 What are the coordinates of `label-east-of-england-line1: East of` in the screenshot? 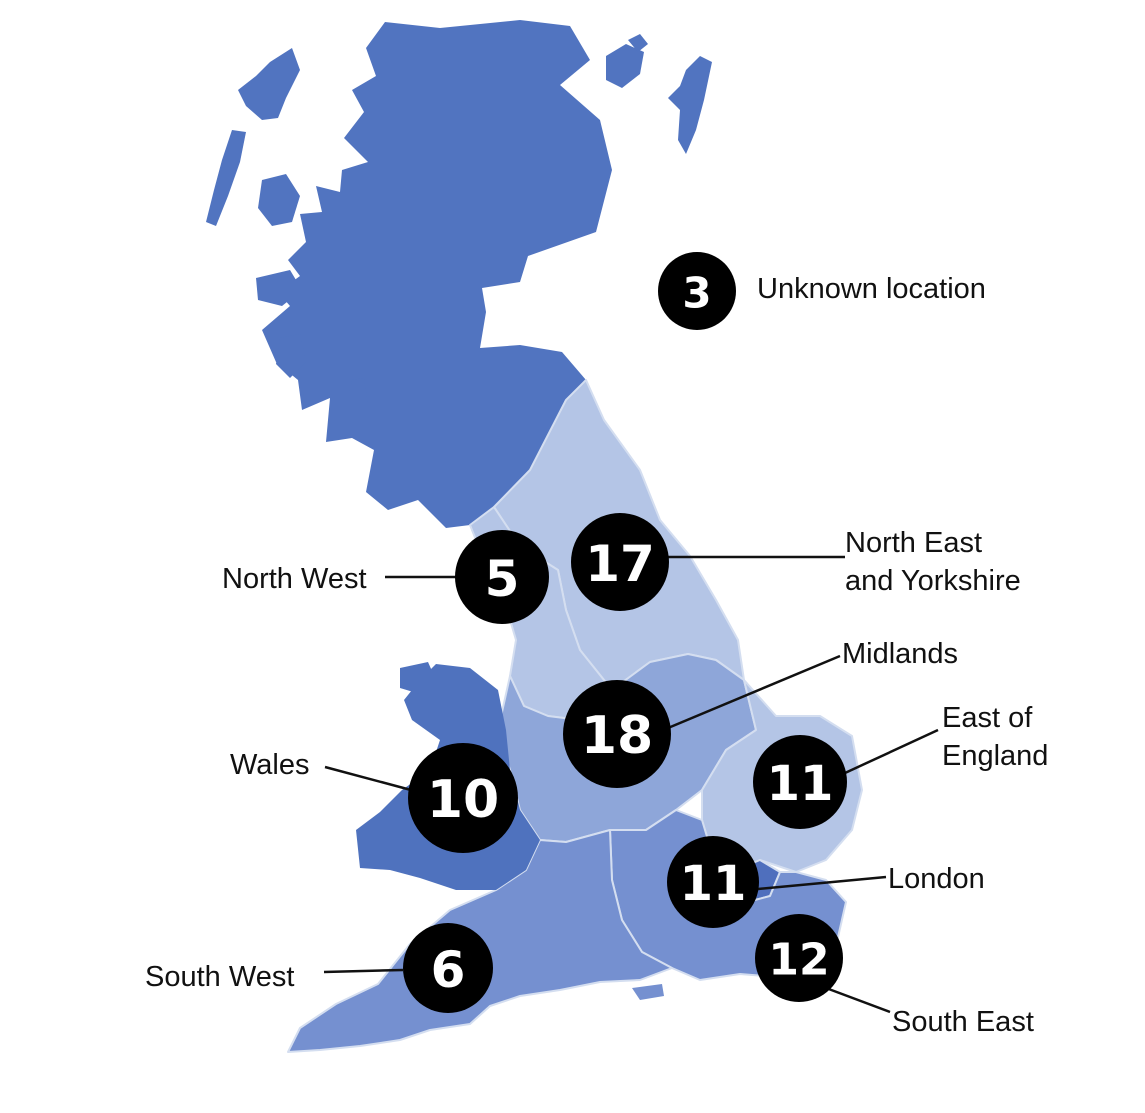 It's located at (987, 718).